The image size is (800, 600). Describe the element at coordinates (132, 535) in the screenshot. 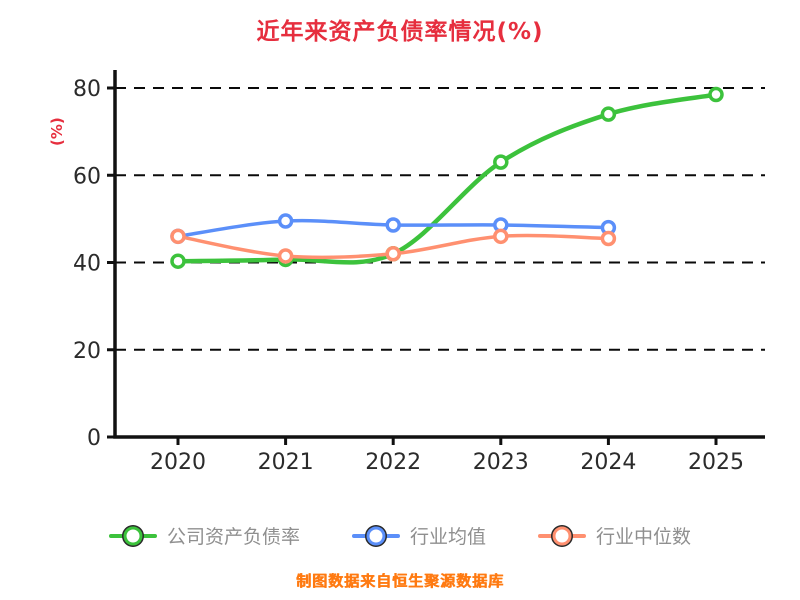

I see `legend-marker-green-icon` at that location.